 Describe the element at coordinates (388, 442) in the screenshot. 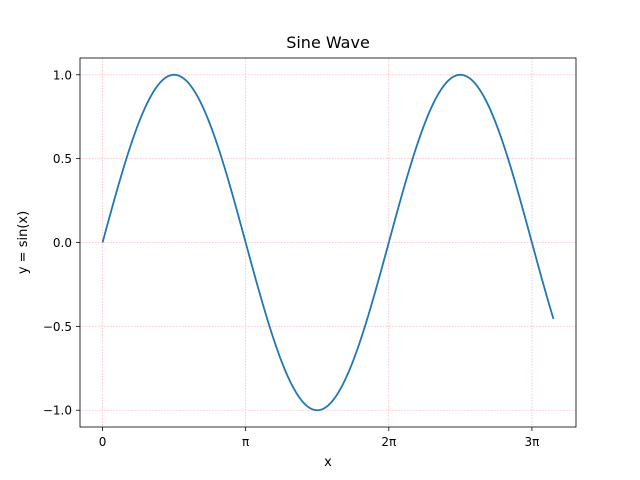

I see `x-tick-label: 2π` at that location.